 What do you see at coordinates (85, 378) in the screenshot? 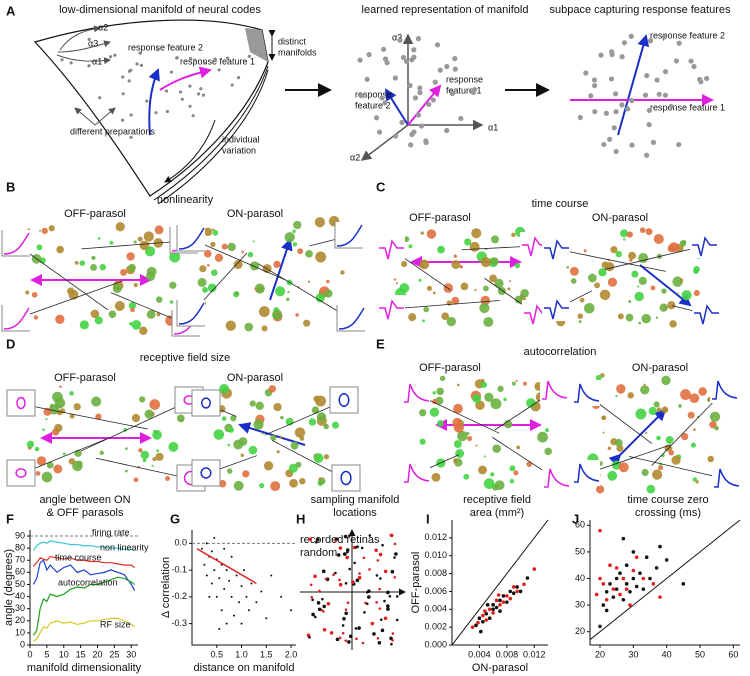
I see `cell-type: OFF-parasol` at bounding box center [85, 378].